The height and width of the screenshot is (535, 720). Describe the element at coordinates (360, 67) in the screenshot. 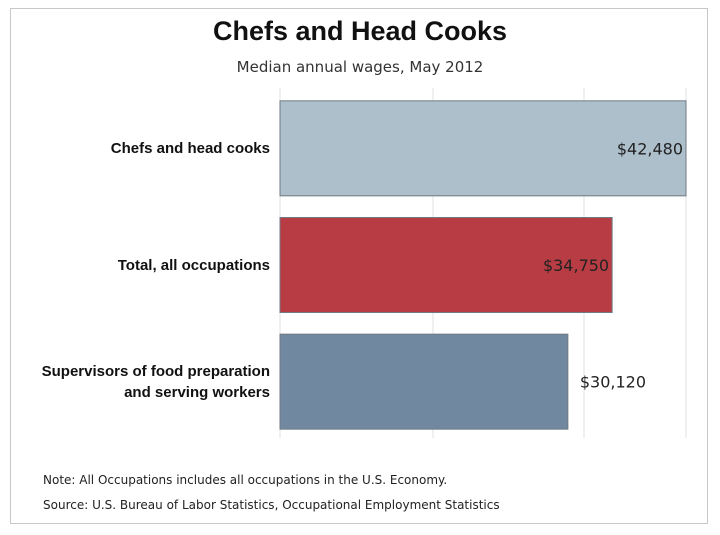

I see `chart-subtitle: Median annual wages, May 2012` at that location.